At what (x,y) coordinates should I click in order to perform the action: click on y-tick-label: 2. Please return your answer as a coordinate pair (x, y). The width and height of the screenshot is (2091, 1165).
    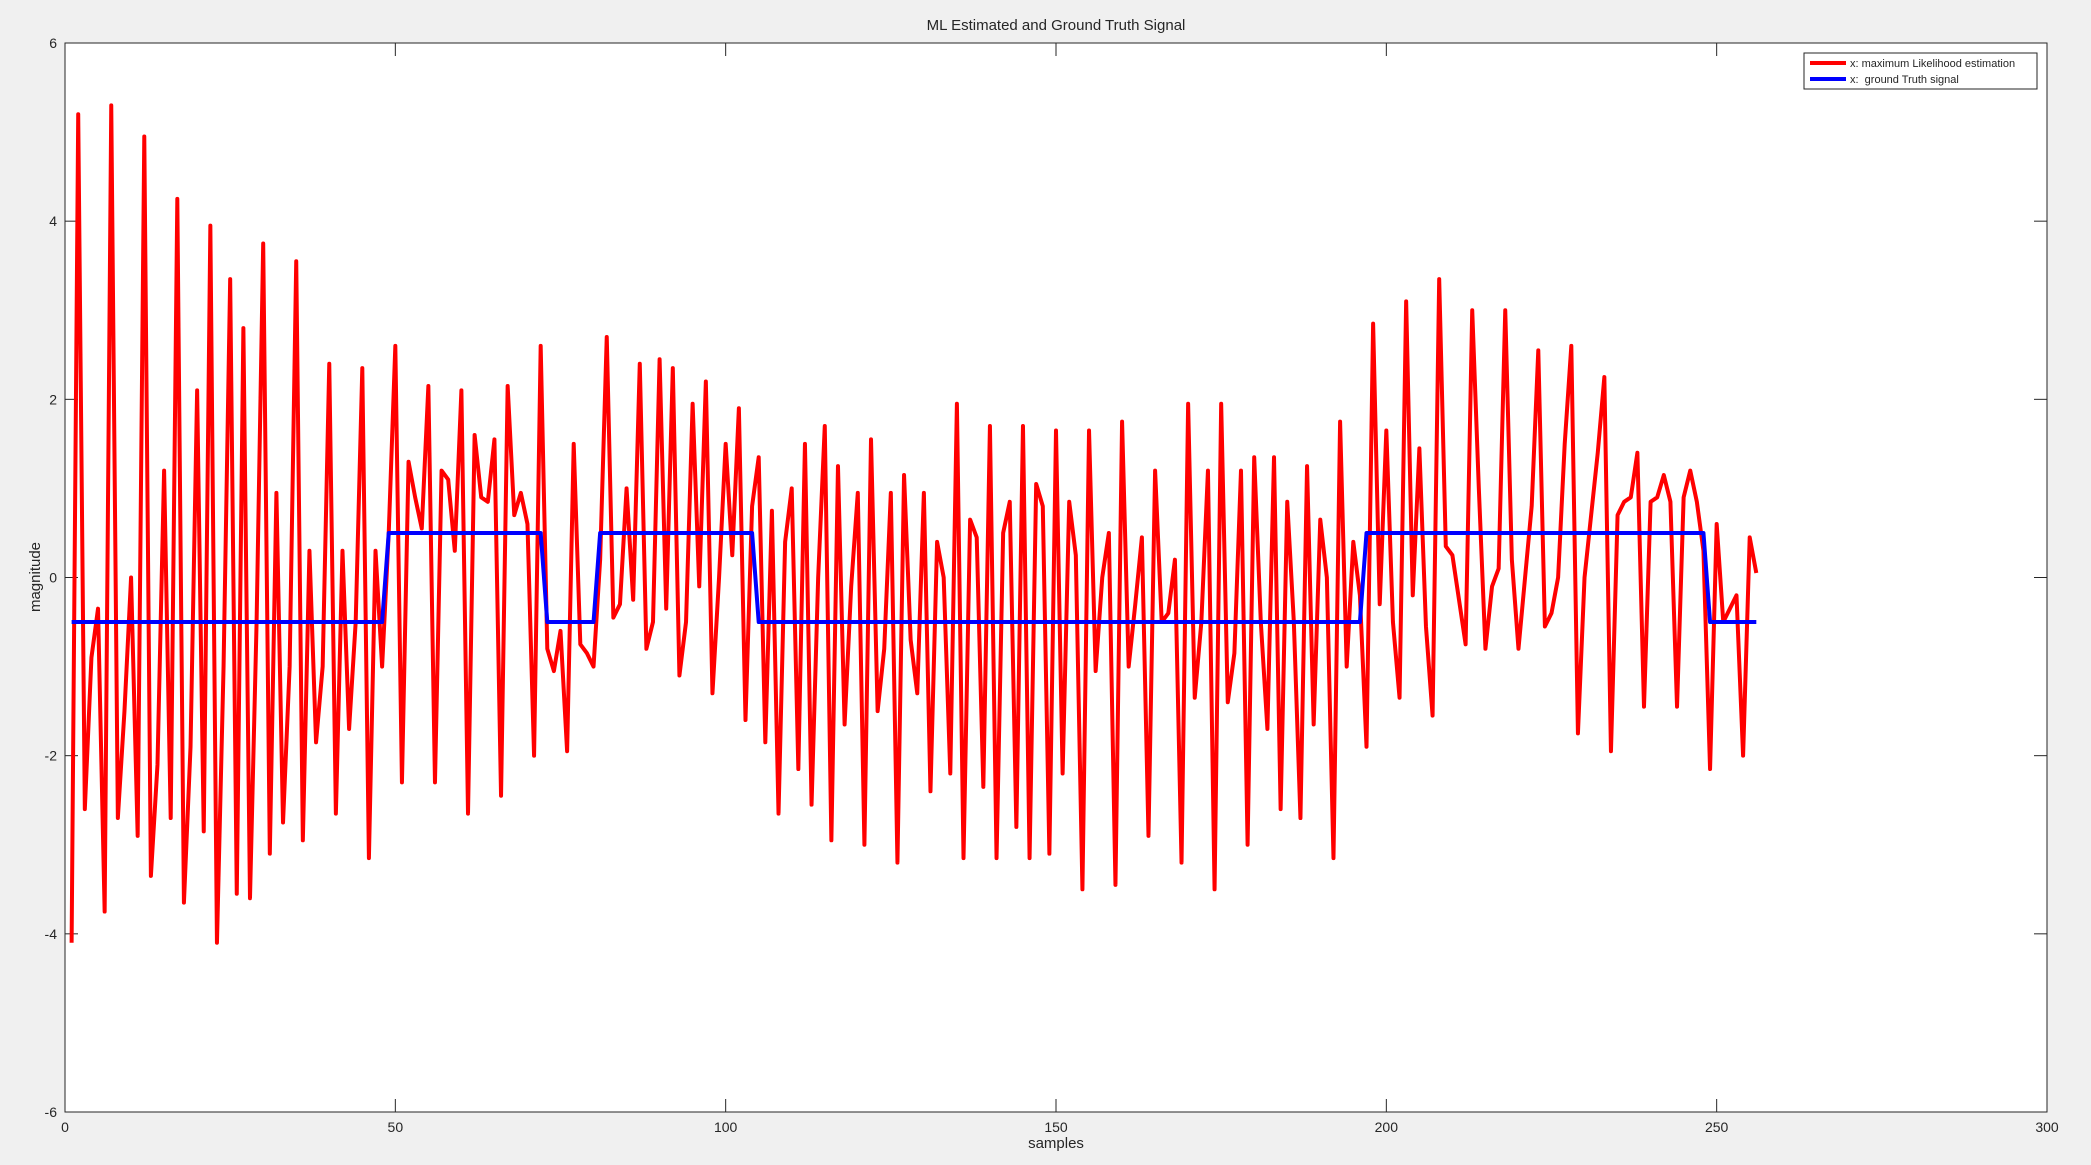
    Looking at the image, I should click on (53, 399).